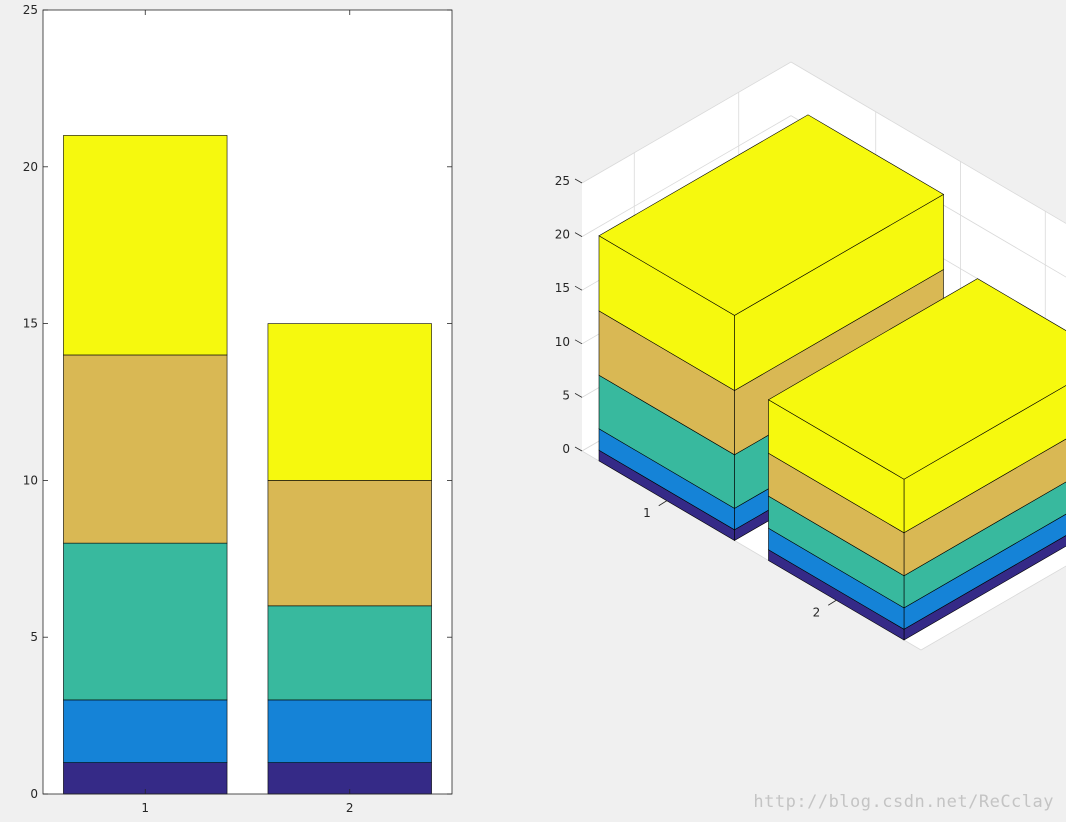  I want to click on watermark: http://blog.csdn.net/ReCclay, so click(903, 802).